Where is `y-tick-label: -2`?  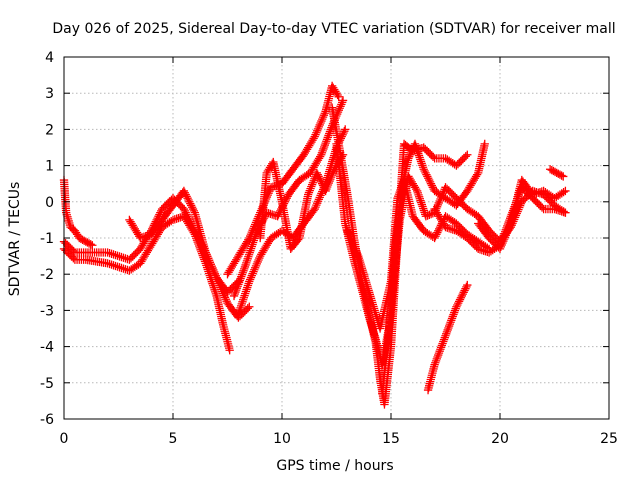
y-tick-label: -2 is located at coordinates (47, 275).